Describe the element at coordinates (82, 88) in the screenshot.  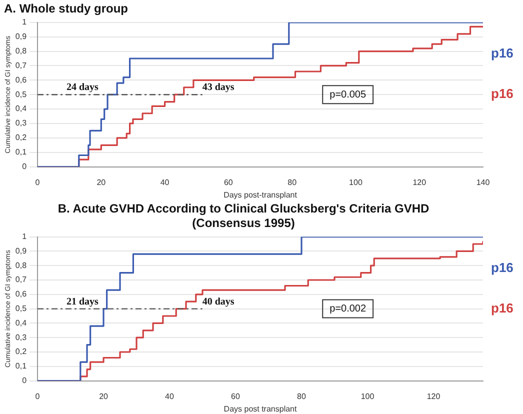
I see `annotation: 24 days` at that location.